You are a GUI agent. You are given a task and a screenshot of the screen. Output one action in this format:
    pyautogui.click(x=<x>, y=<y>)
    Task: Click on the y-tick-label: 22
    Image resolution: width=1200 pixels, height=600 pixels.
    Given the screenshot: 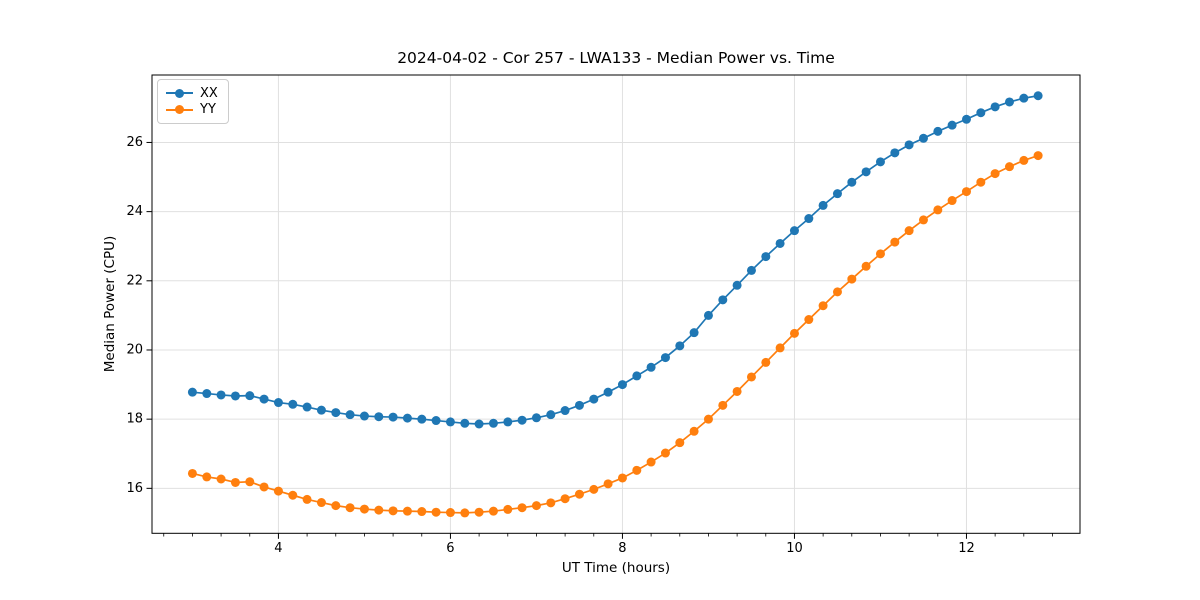 What is the action you would take?
    pyautogui.click(x=134, y=280)
    